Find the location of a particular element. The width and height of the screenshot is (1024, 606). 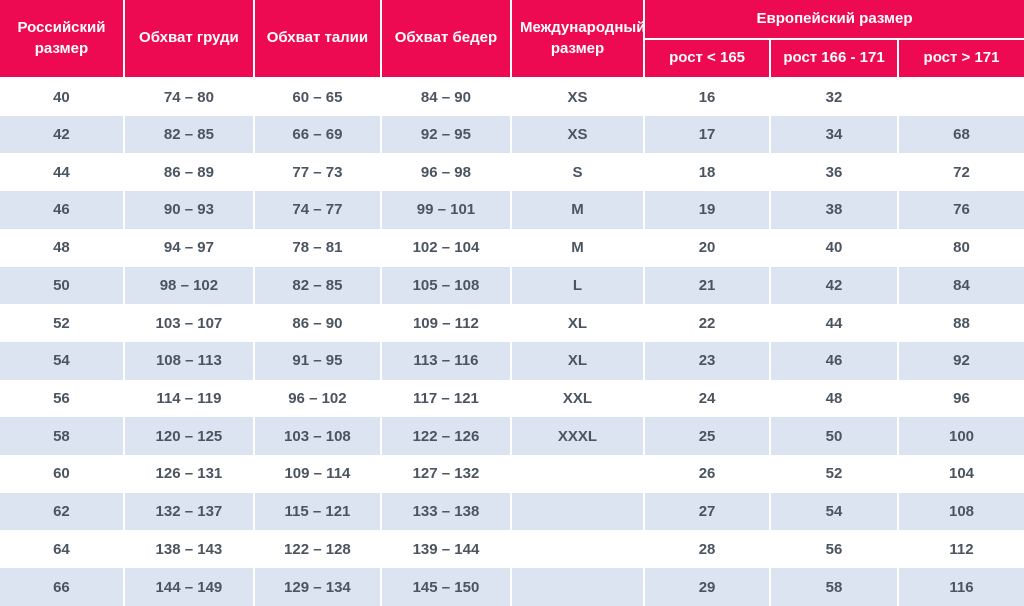

cell-waist-girth: 86 – 90 is located at coordinates (317, 323).